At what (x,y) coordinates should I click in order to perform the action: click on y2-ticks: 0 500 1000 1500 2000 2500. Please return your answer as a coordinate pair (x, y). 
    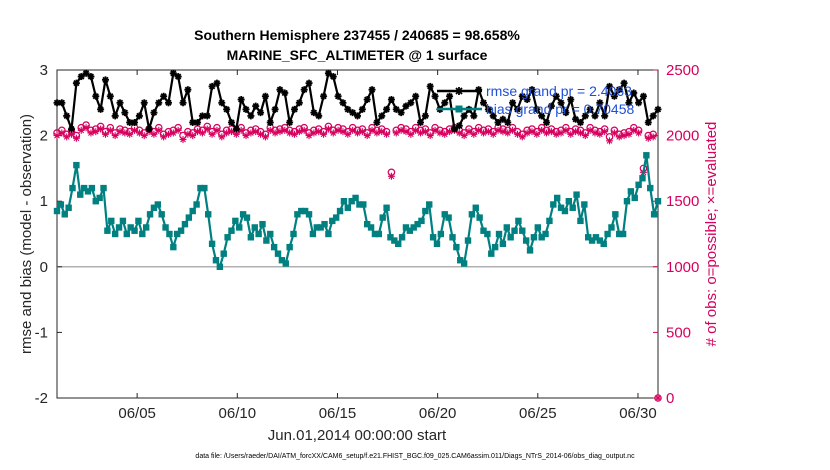
    Looking at the image, I should click on (676, 234).